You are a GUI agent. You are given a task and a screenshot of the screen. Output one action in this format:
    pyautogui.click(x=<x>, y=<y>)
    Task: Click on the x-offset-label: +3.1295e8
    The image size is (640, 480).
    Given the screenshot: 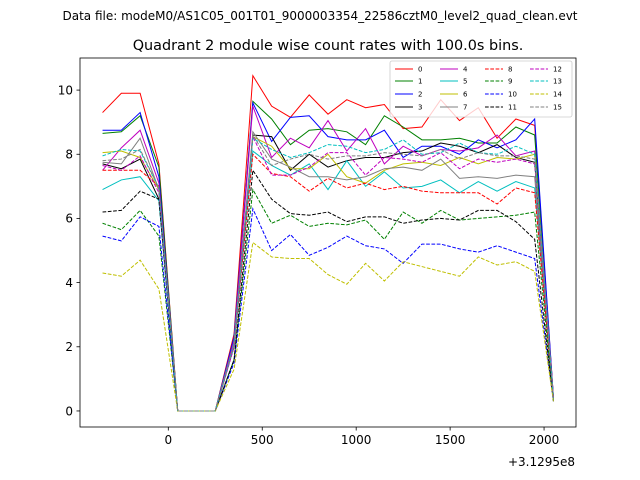 What is the action you would take?
    pyautogui.click(x=541, y=462)
    